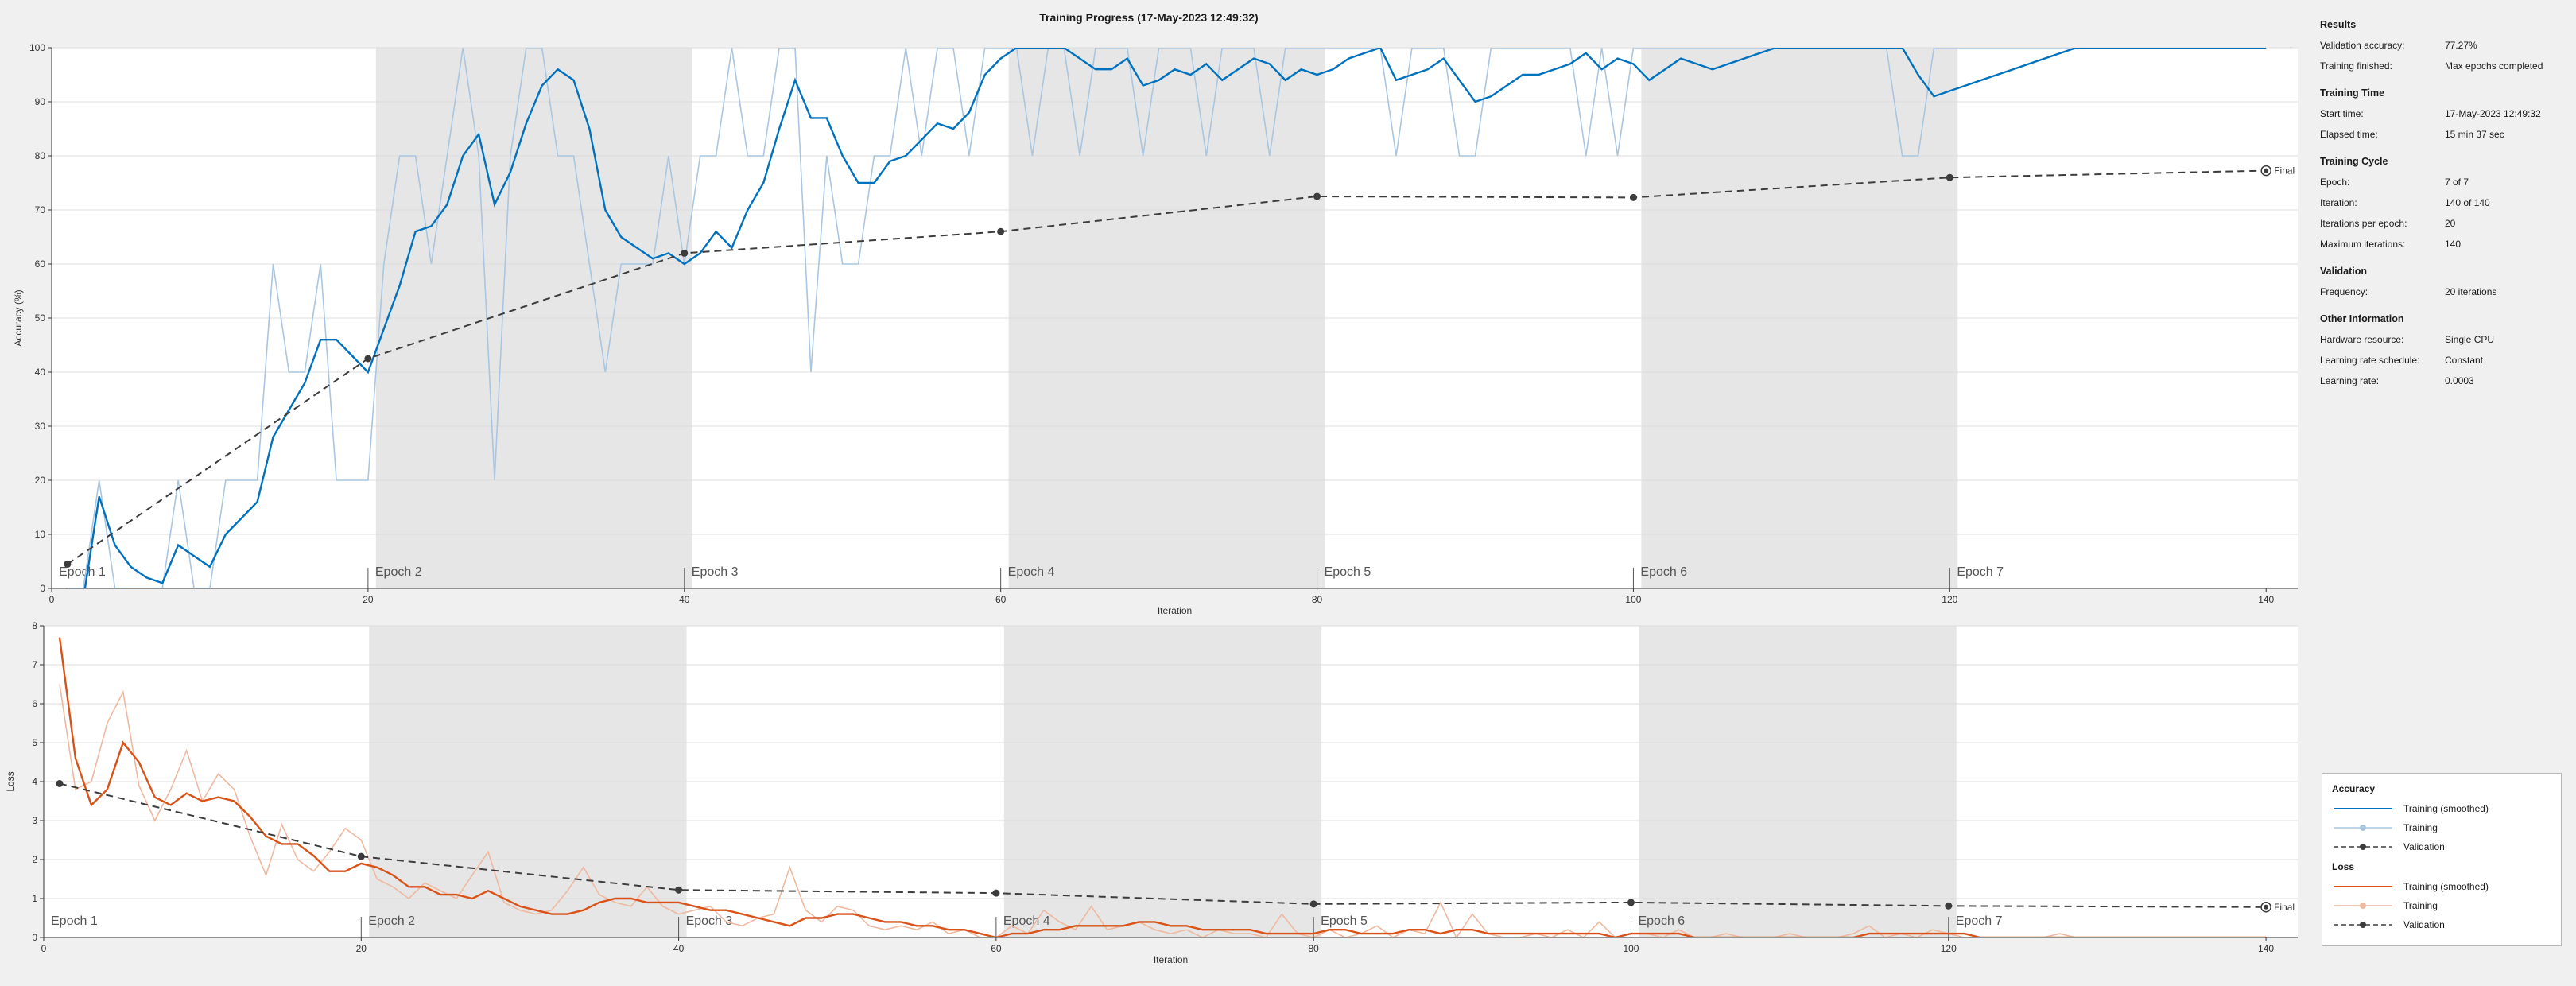 This screenshot has width=2576, height=986. Describe the element at coordinates (715, 572) in the screenshot. I see `accuracy-epoch-label: Epoch 3` at that location.